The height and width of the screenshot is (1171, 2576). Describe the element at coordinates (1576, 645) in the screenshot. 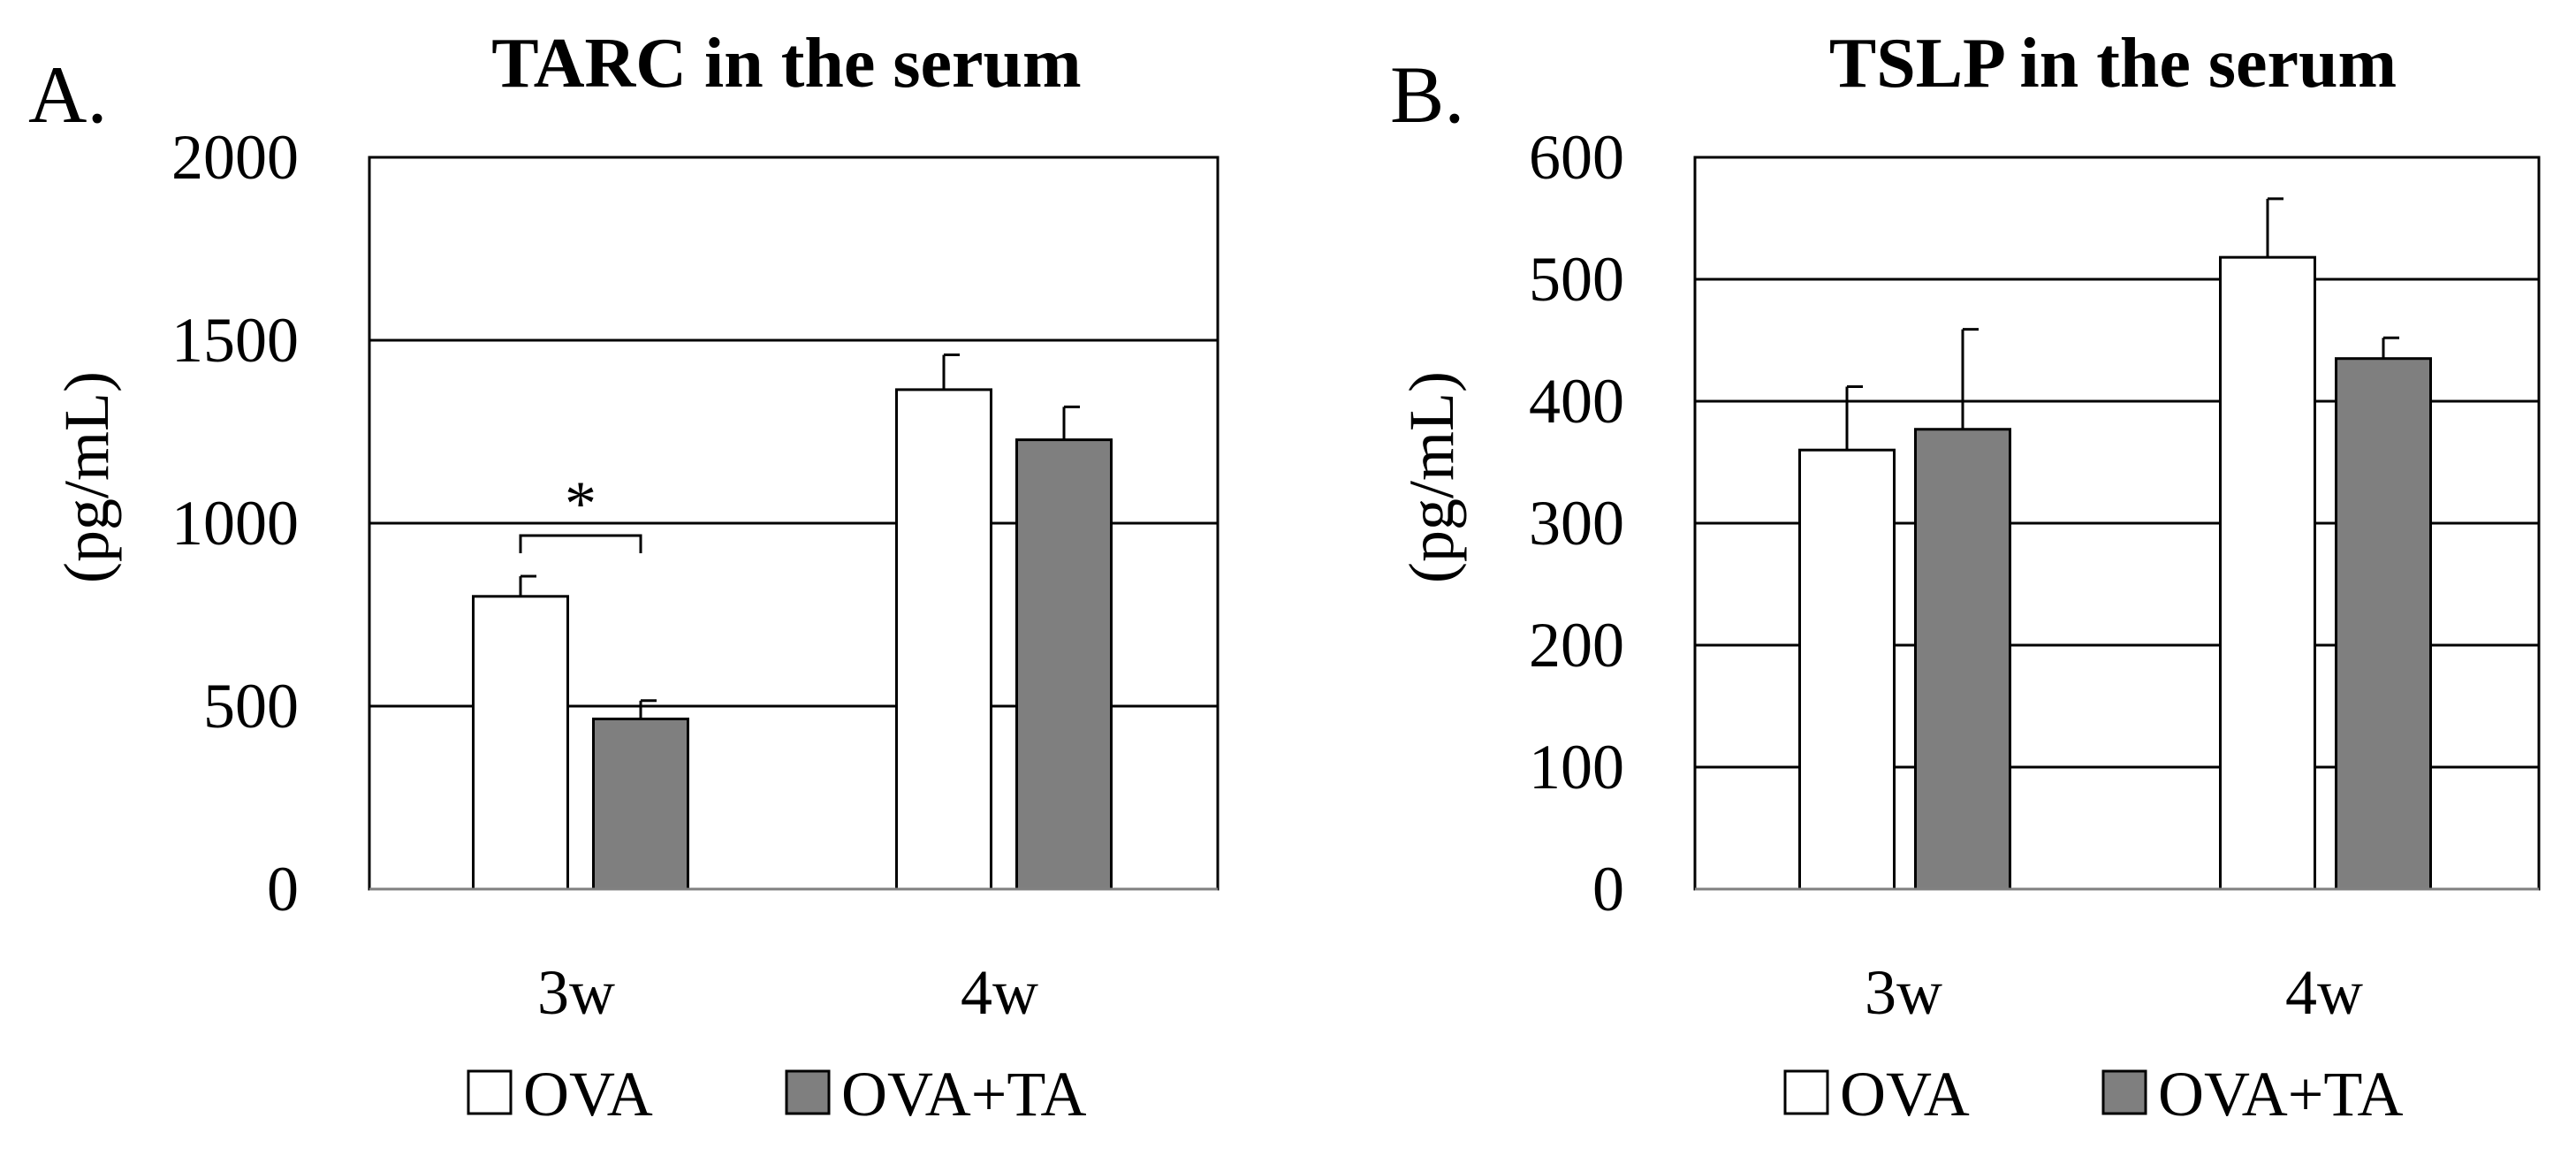

I see `y-tick-label: 200` at that location.